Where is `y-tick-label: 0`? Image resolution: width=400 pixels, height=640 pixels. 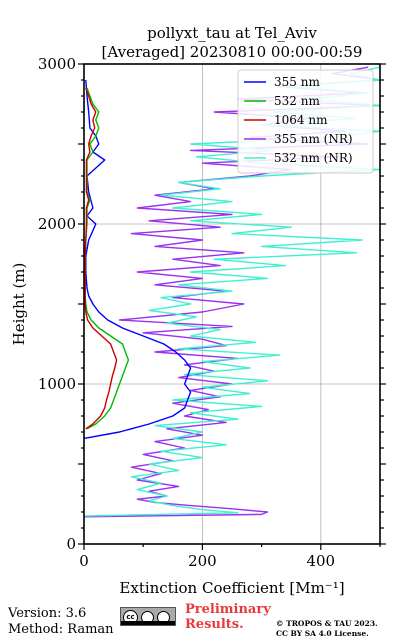
y-tick-label: 0 is located at coordinates (71, 544).